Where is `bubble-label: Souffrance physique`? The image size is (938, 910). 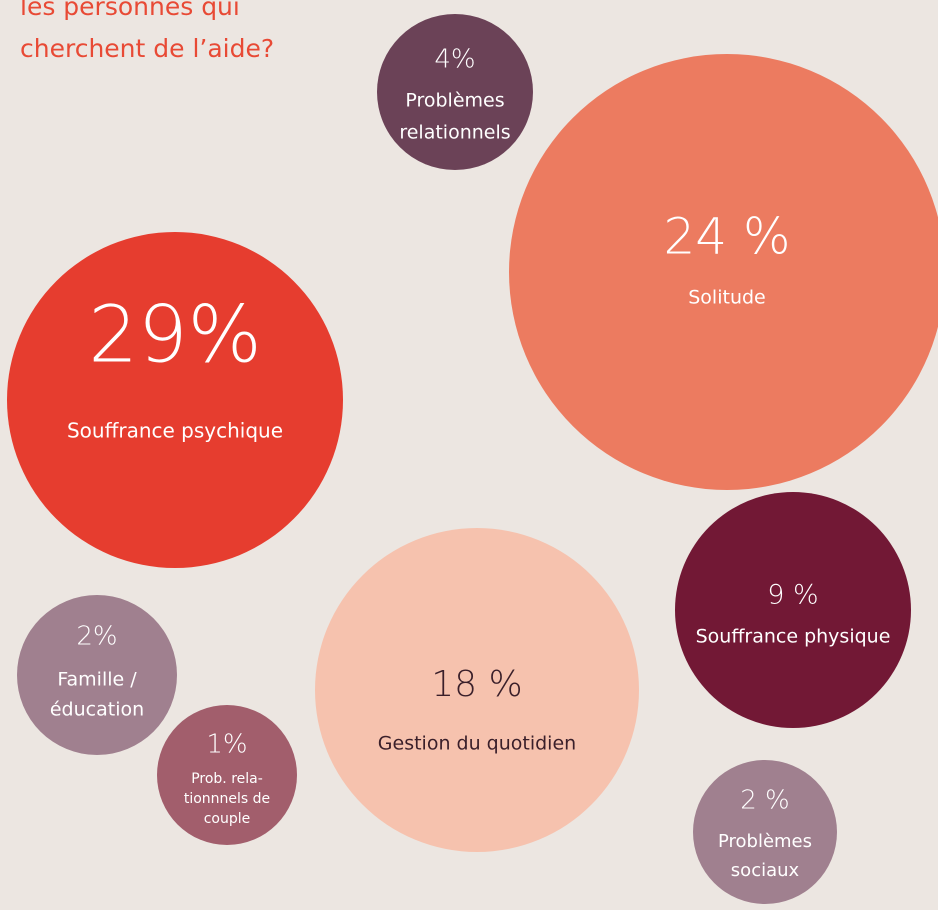
bubble-label: Souffrance physique is located at coordinates (793, 637).